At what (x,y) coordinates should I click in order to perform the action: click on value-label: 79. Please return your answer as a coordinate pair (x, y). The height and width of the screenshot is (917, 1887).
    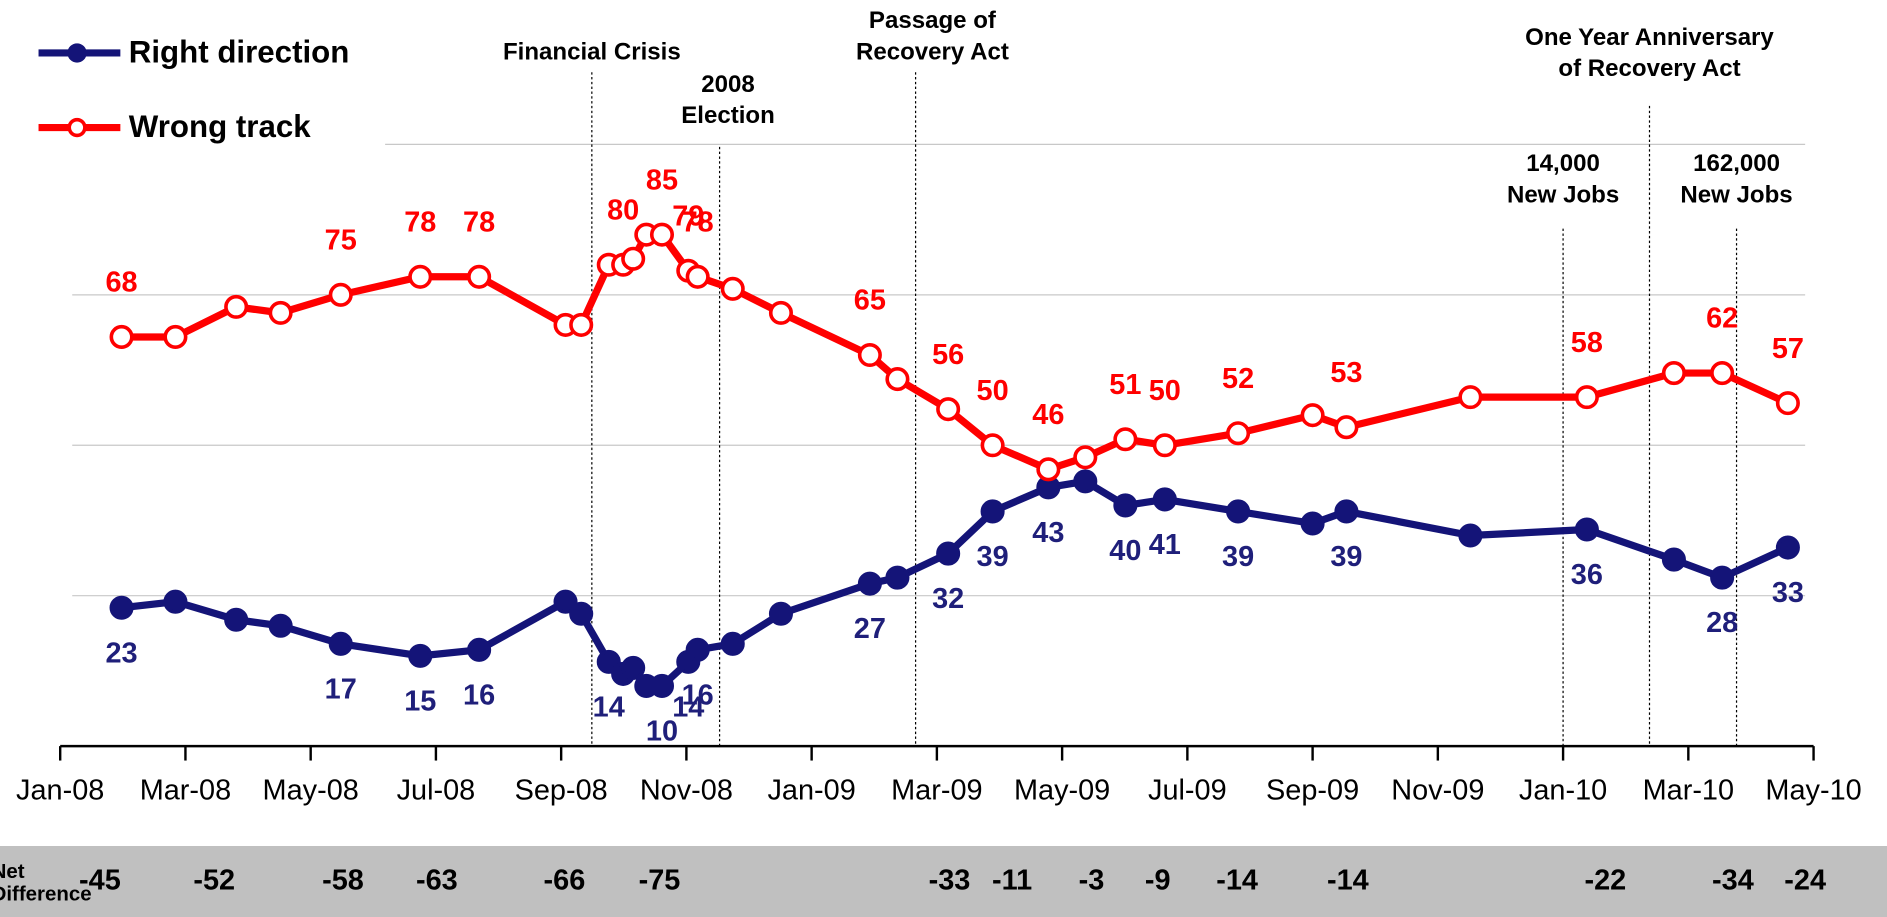
    Looking at the image, I should click on (688, 216).